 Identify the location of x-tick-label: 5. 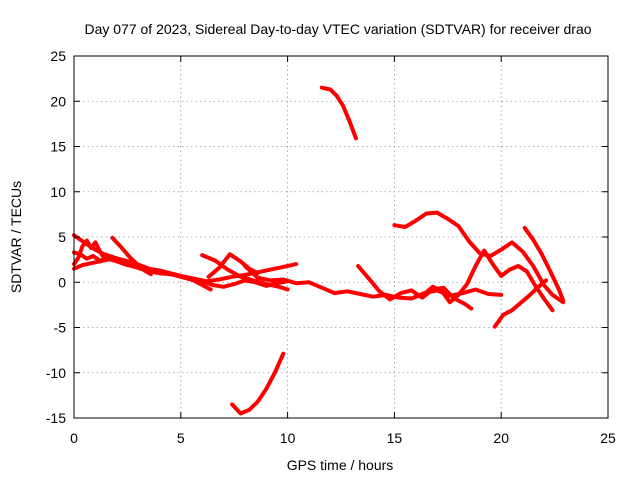
(181, 438).